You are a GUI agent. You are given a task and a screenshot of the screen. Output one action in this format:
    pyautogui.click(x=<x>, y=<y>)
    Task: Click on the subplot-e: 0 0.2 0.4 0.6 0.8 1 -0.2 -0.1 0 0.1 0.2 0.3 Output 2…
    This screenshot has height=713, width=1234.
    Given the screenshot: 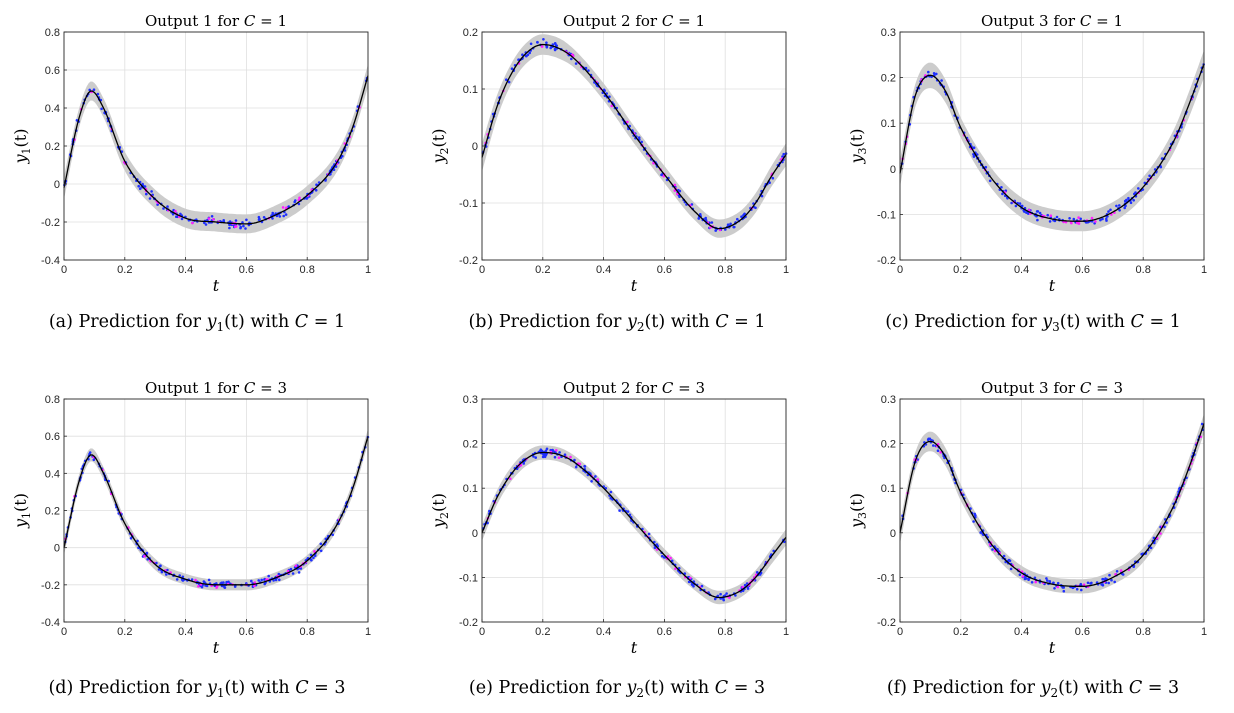 What is the action you would take?
    pyautogui.click(x=609, y=539)
    